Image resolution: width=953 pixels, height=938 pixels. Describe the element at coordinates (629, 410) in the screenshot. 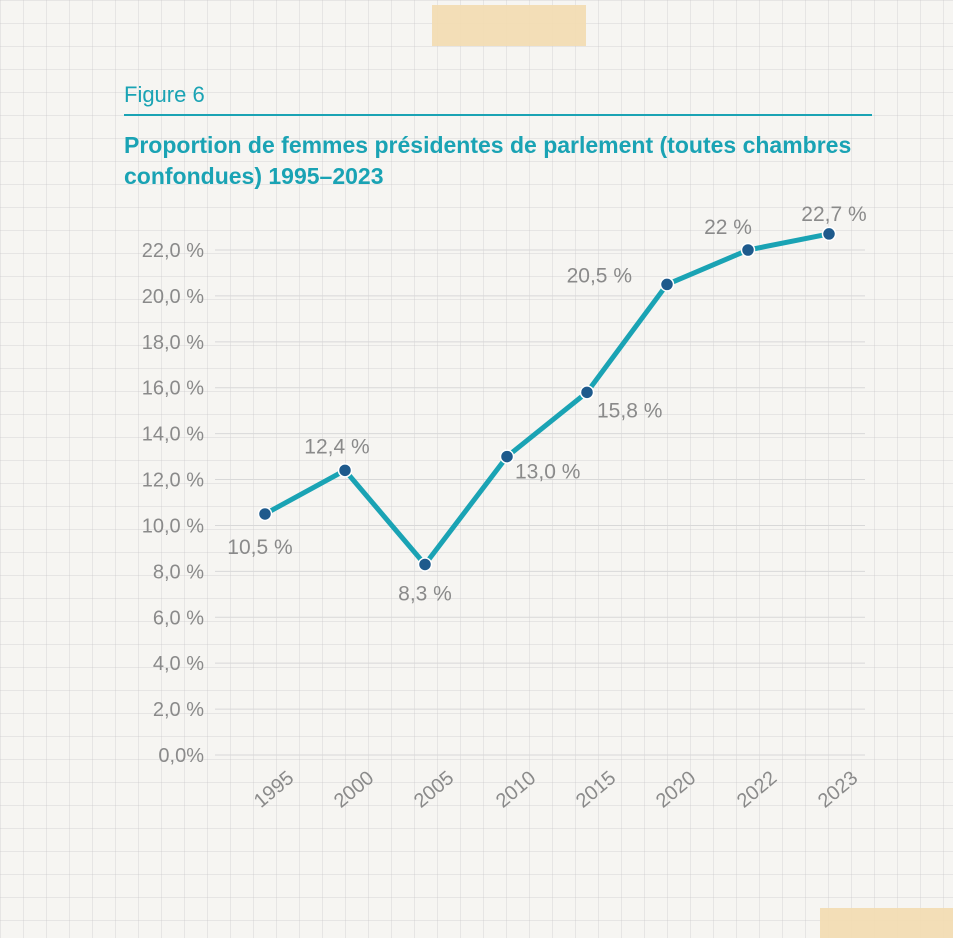

I see `data-label: 15,8 %` at that location.